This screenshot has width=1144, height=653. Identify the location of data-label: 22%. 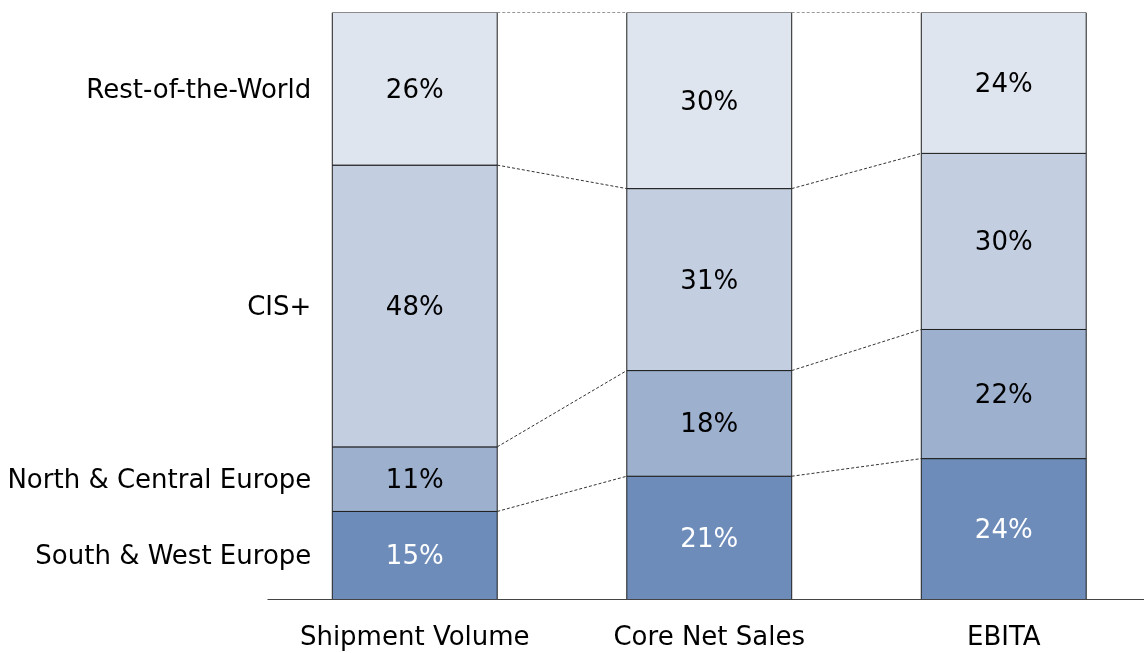
(1003, 394).